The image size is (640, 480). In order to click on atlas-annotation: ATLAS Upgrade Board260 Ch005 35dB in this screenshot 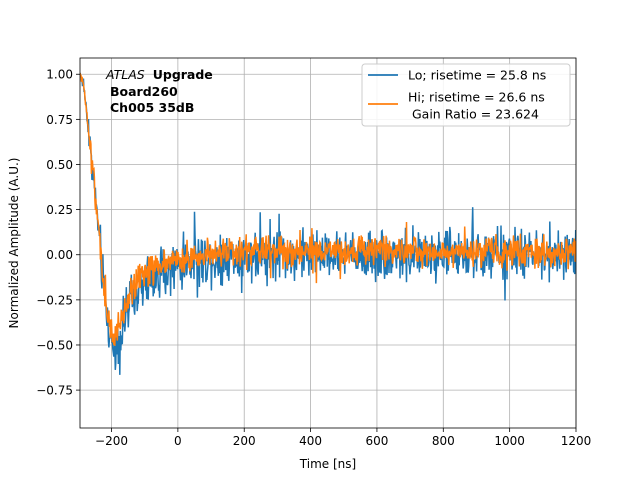, I will do `click(159, 91)`.